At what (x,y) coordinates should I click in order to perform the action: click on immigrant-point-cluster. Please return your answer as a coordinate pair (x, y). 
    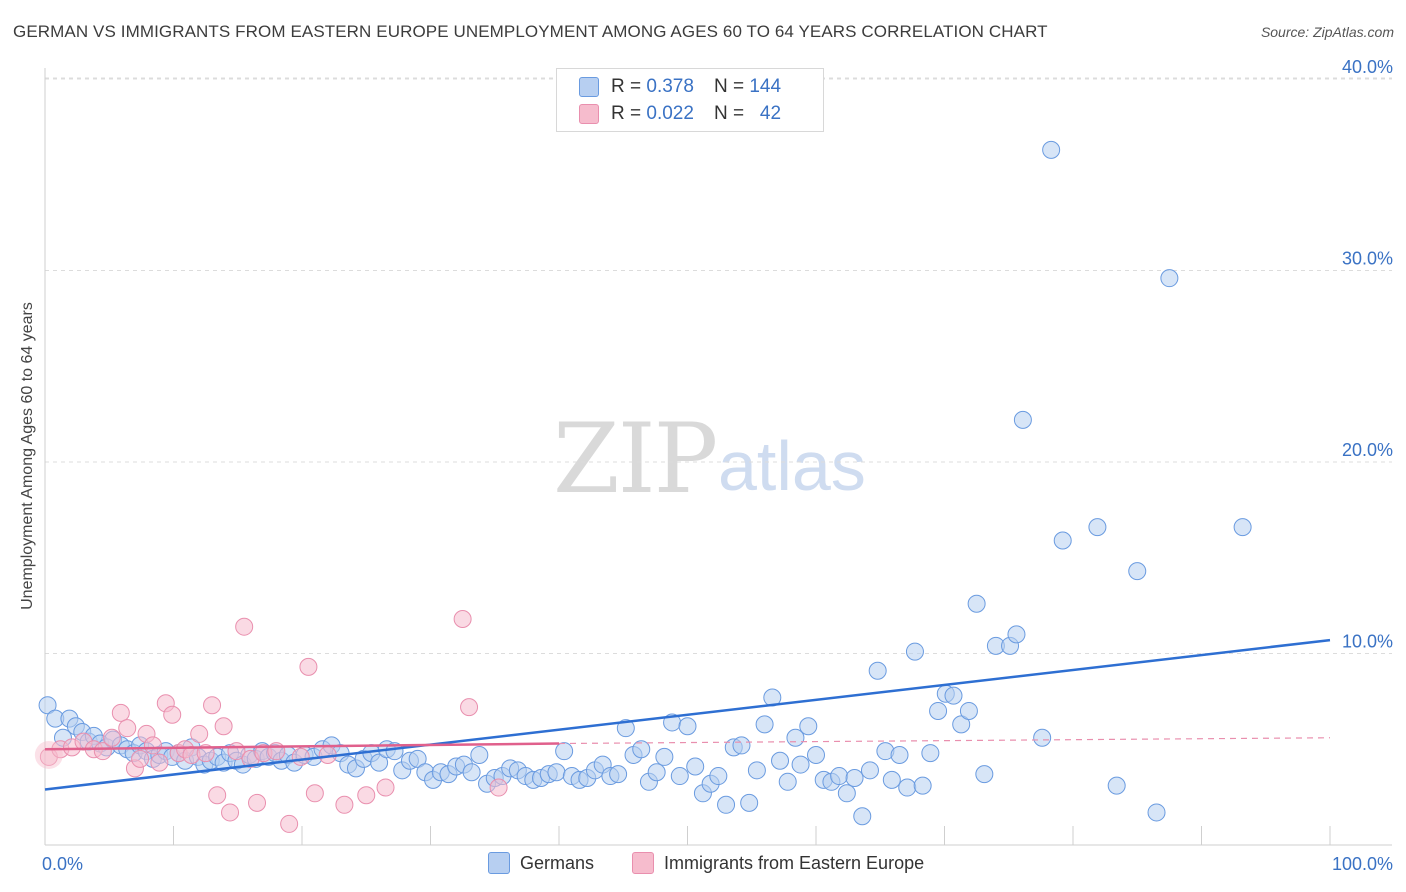
    Looking at the image, I should click on (48, 754).